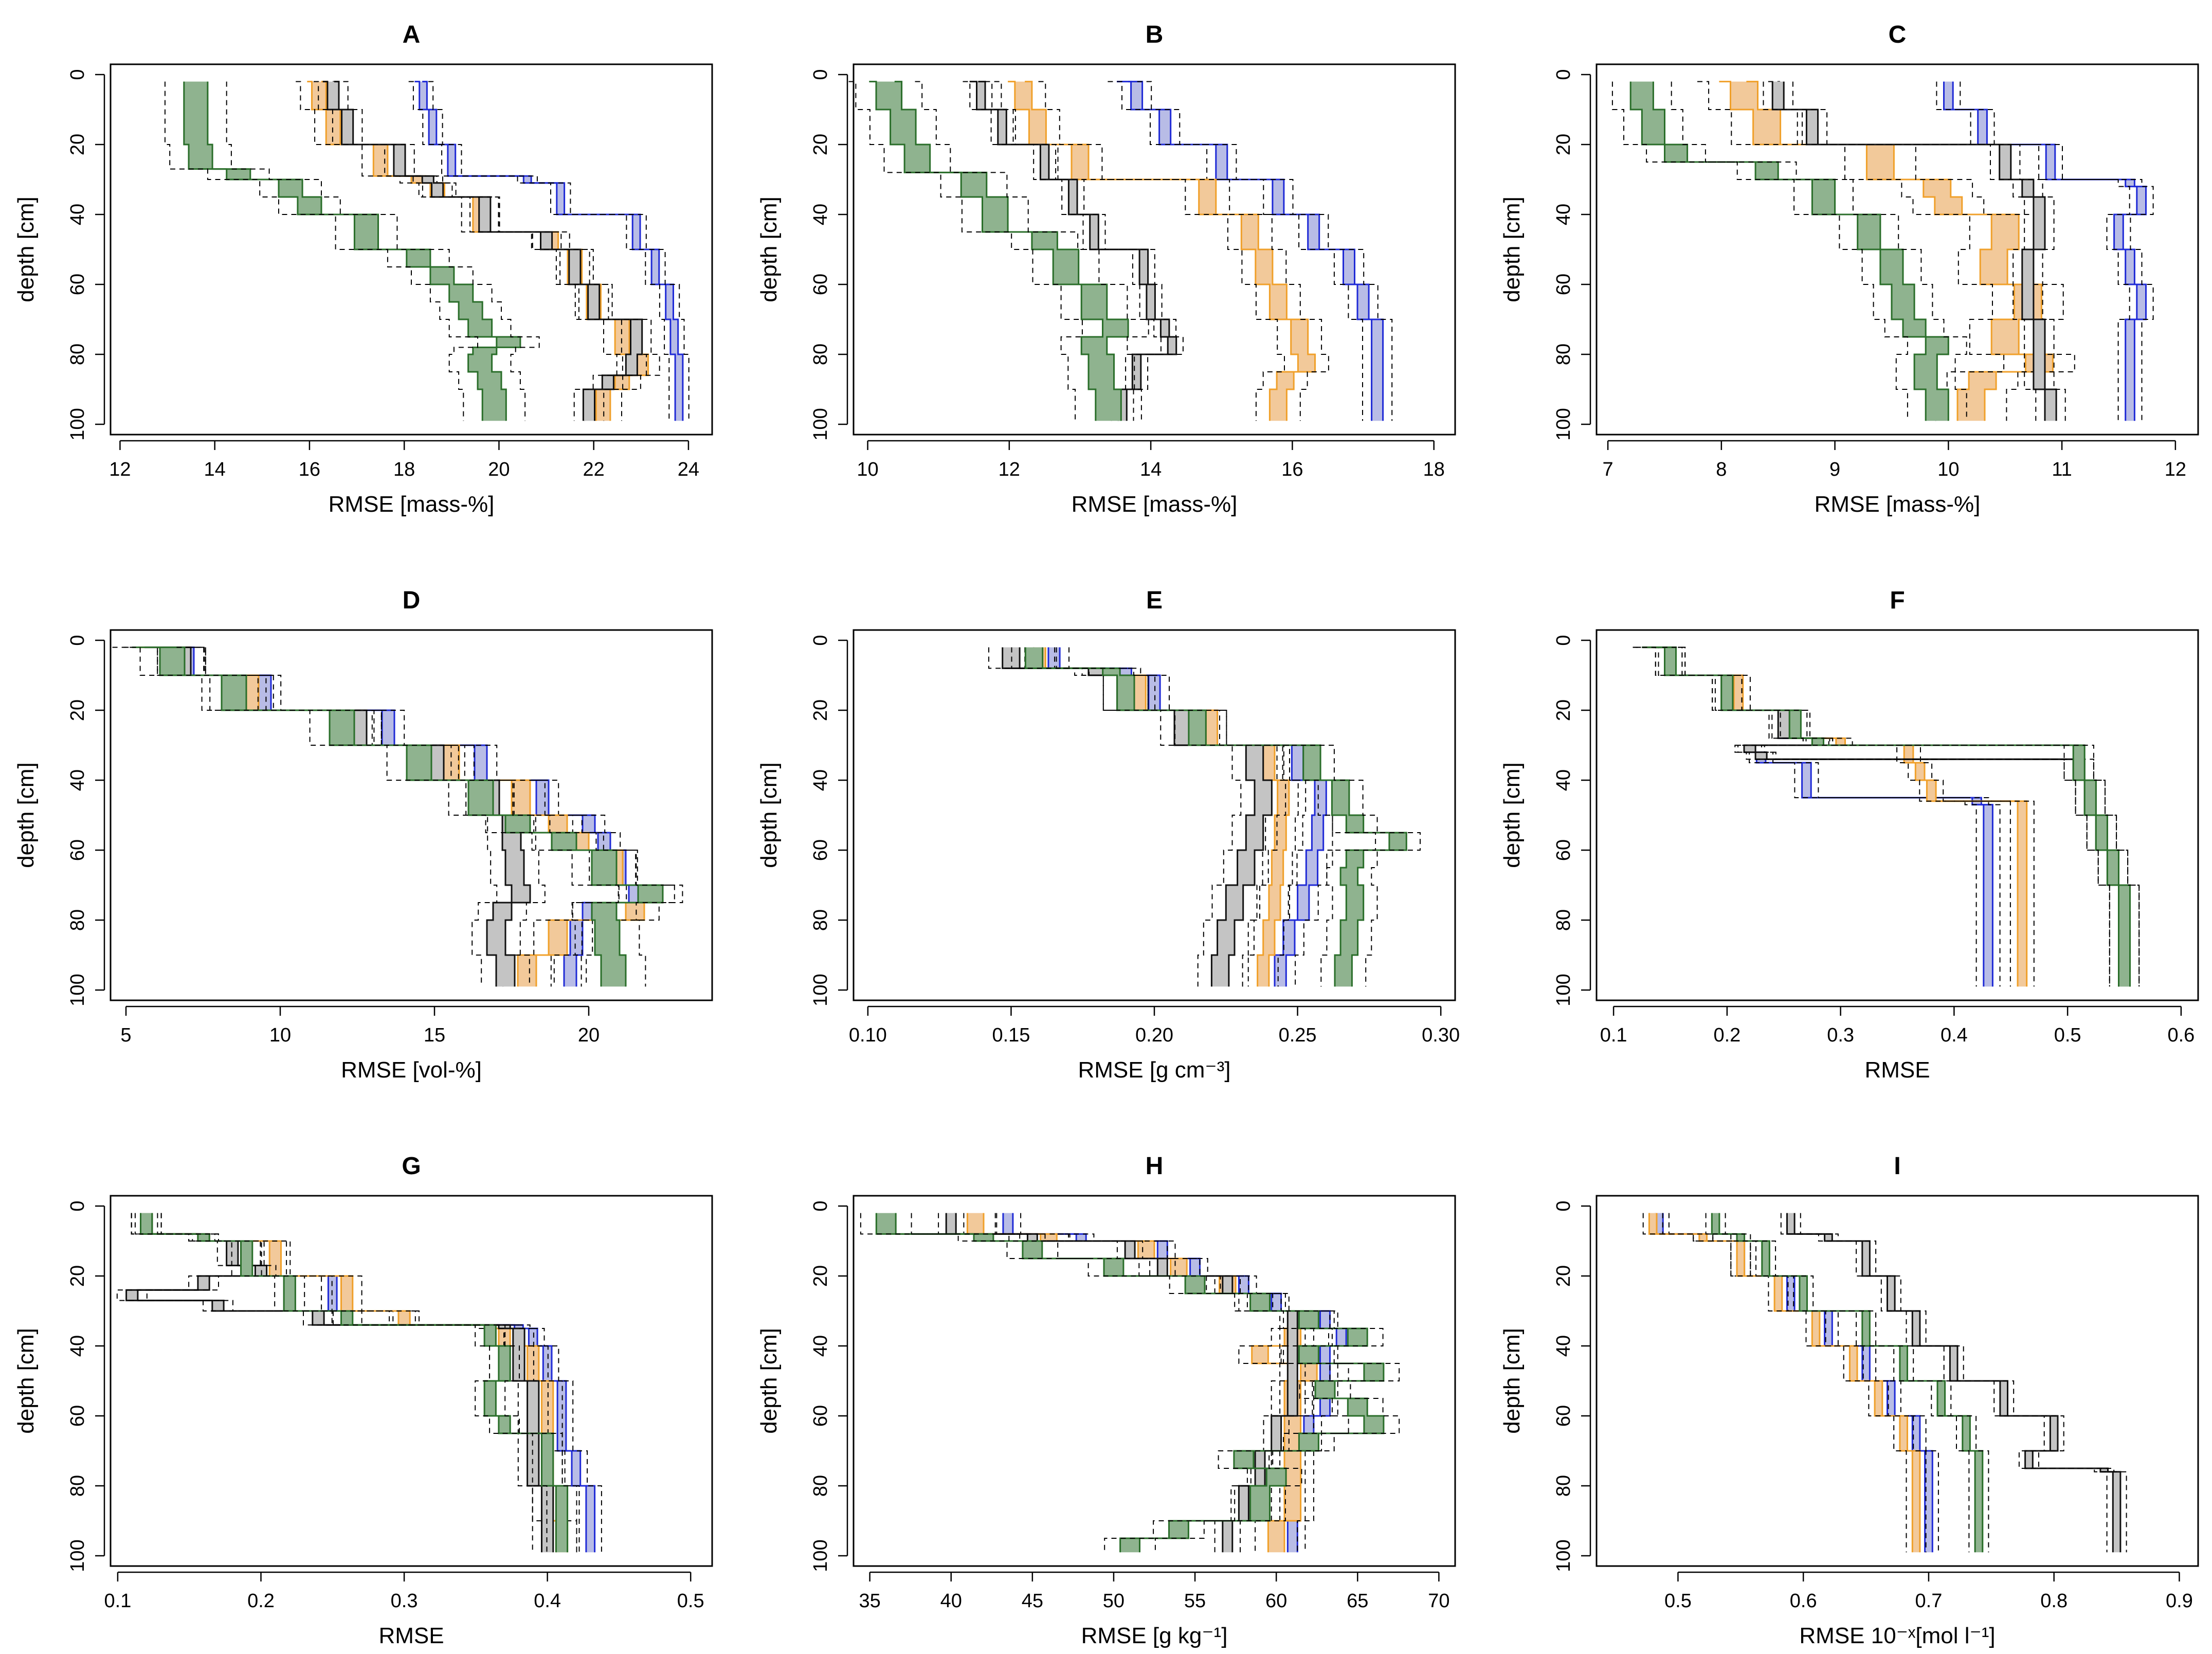  I want to click on panel-d-orange-ci-high, so click(423, 816).